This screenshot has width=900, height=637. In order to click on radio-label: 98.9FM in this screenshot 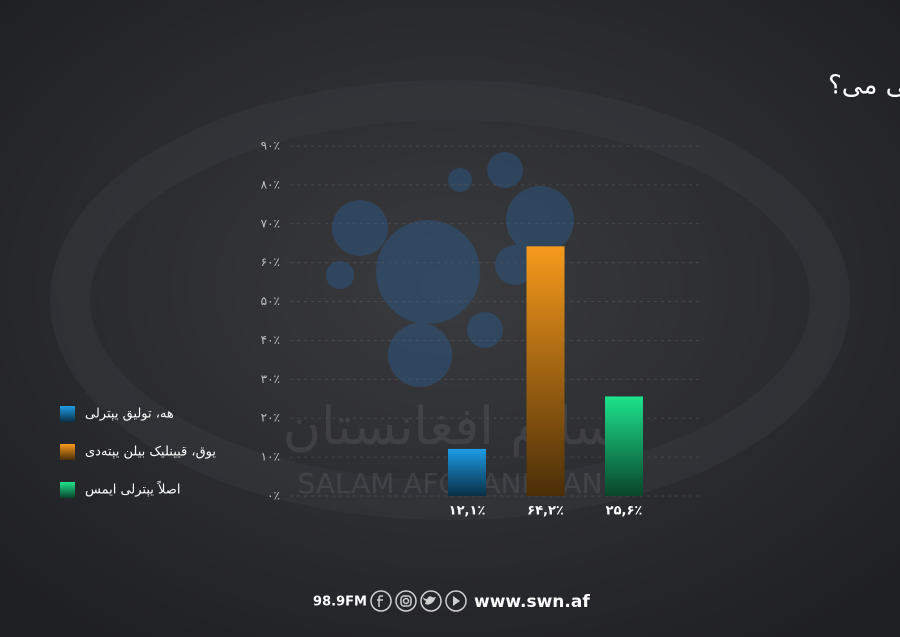, I will do `click(340, 602)`.